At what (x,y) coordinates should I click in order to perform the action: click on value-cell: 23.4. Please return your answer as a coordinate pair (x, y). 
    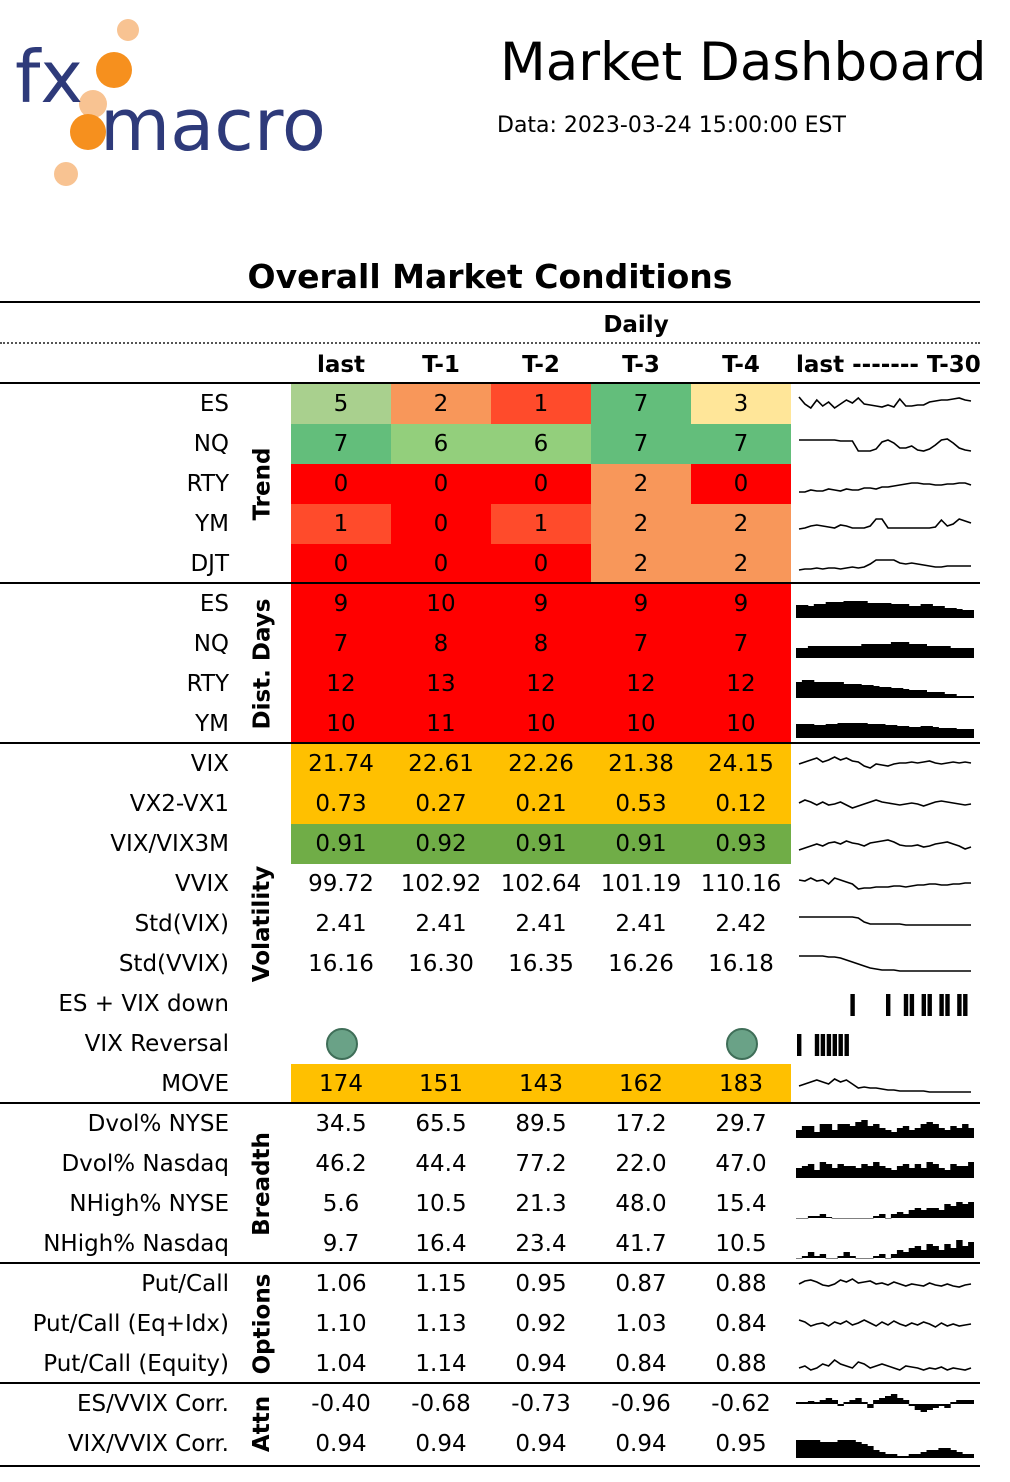
    Looking at the image, I should click on (541, 1244).